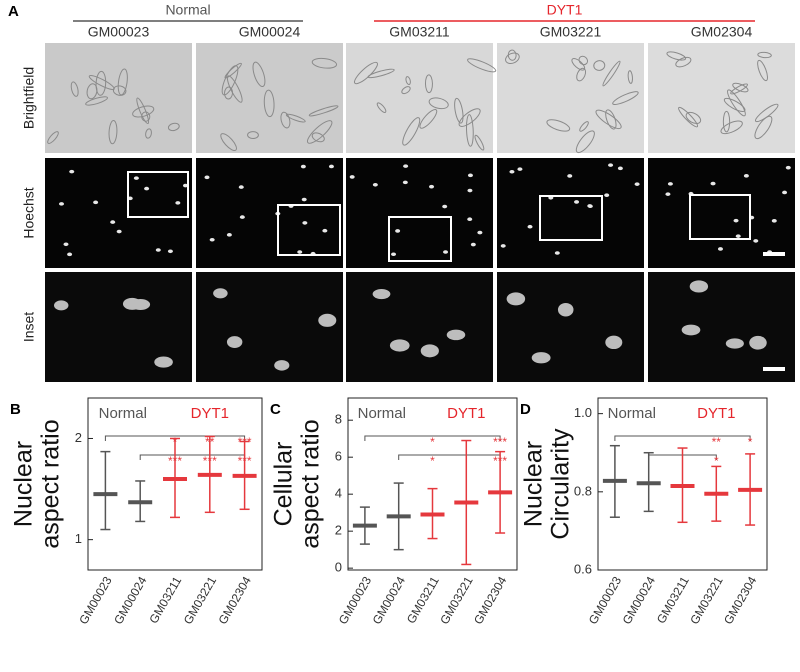  I want to click on group-label: Normal, so click(632, 413).